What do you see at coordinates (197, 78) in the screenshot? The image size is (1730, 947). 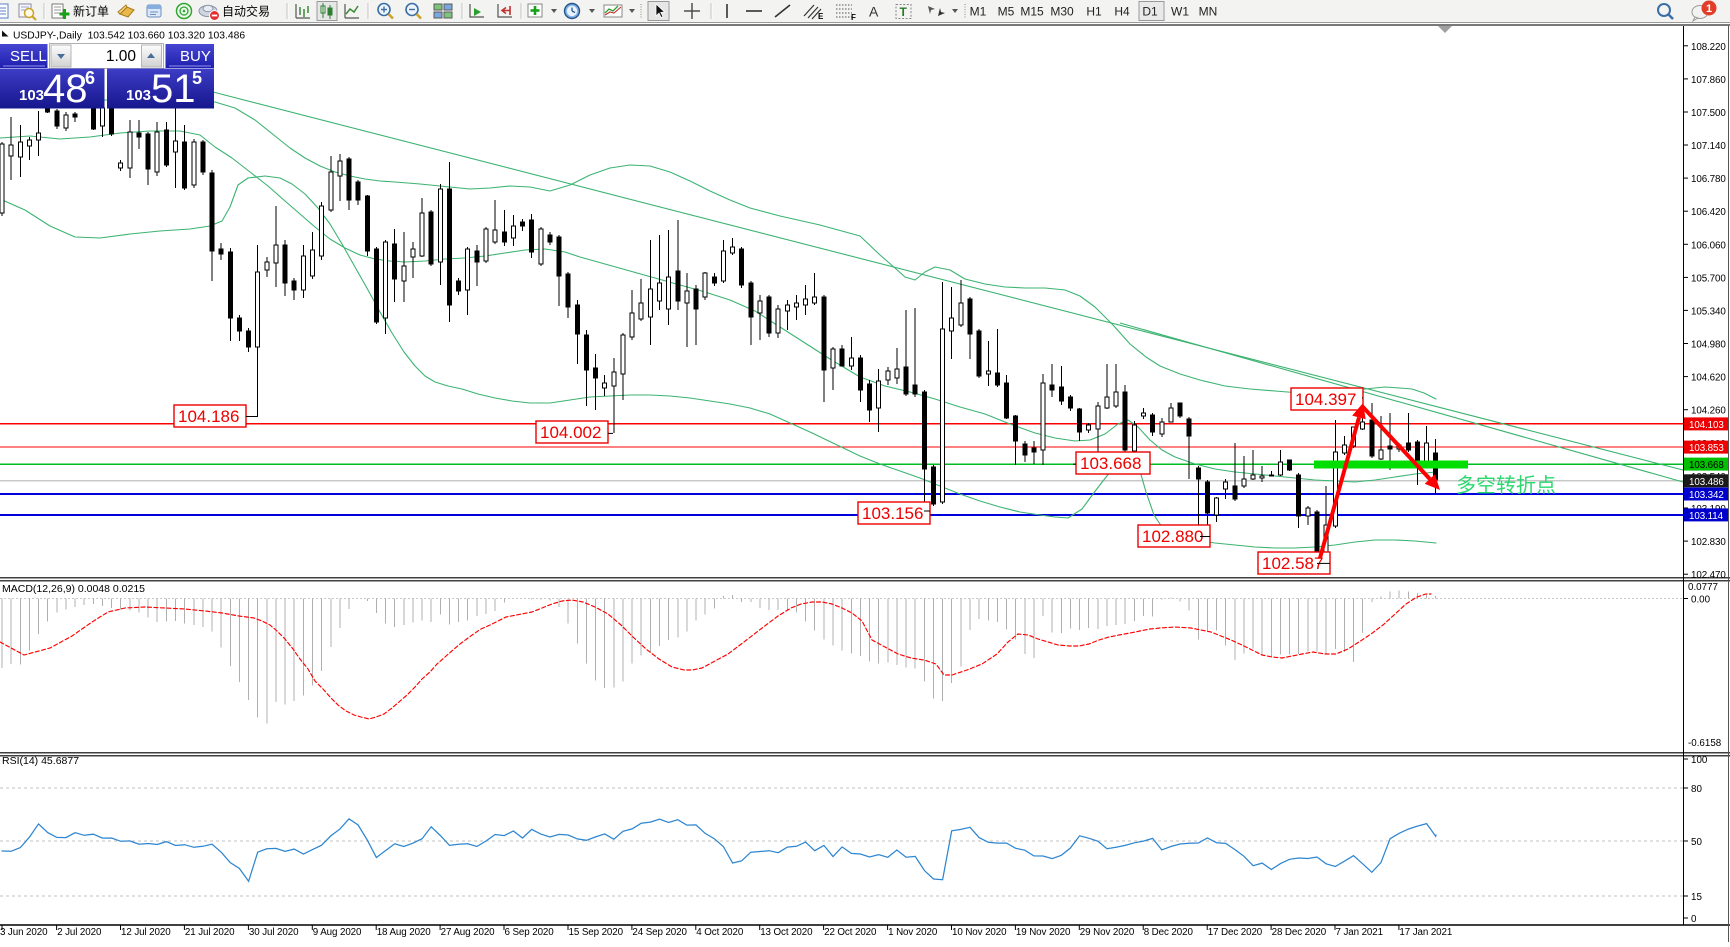 I see `svg-text: 5` at bounding box center [197, 78].